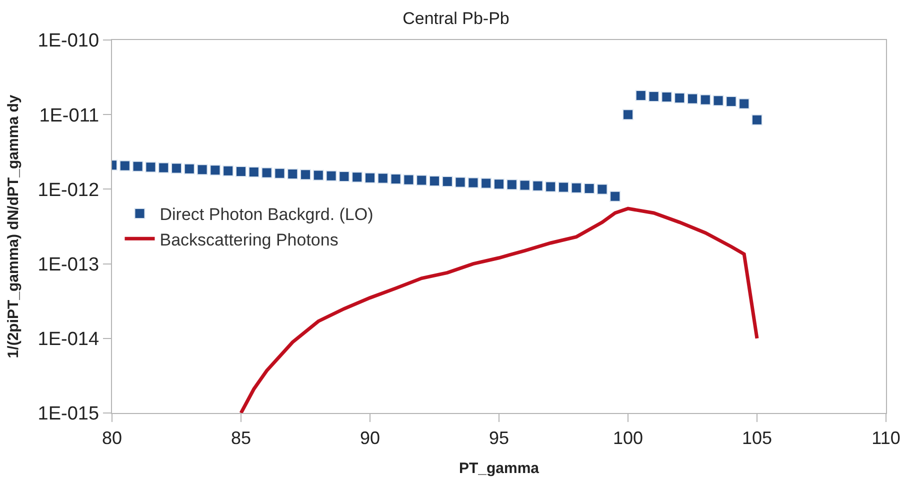 Image resolution: width=912 pixels, height=485 pixels. Describe the element at coordinates (267, 214) in the screenshot. I see `legend-label: Direct Photon Backgrd. (LO)` at that location.